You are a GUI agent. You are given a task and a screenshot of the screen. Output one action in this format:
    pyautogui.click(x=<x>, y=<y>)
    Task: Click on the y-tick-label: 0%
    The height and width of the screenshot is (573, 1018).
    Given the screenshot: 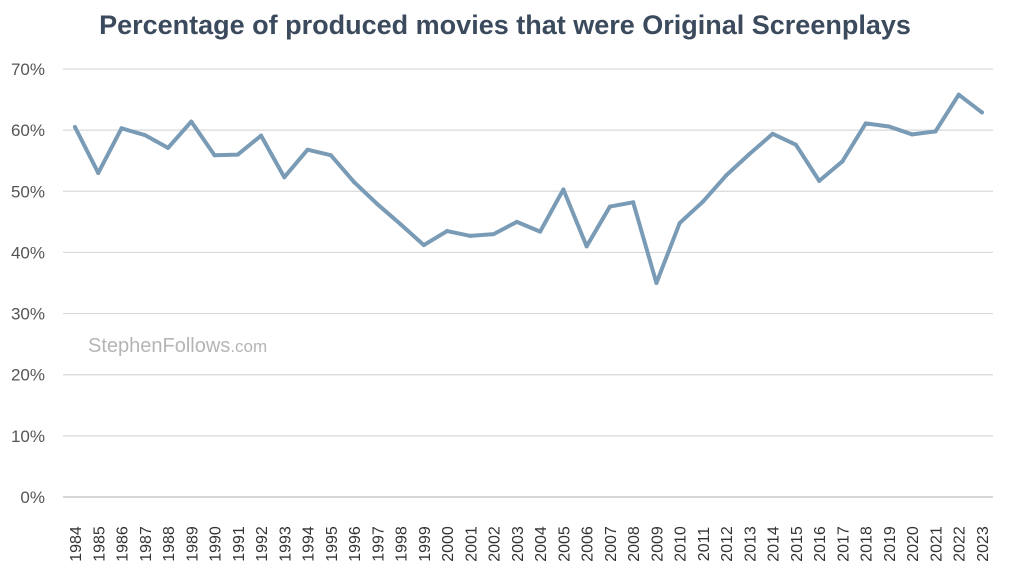 What is the action you would take?
    pyautogui.click(x=32, y=497)
    